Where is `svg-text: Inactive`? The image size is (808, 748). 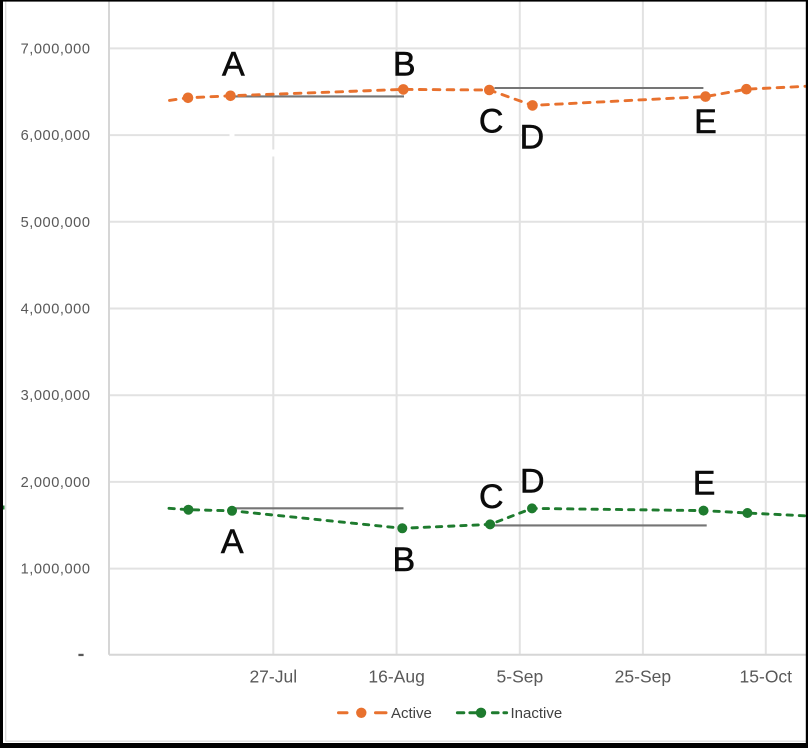 svg-text: Inactive is located at coordinates (537, 713).